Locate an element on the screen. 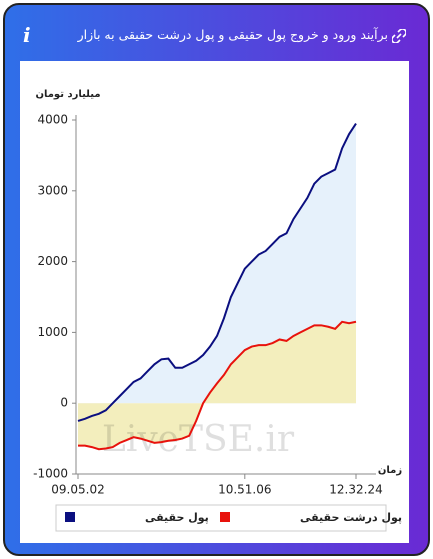 This screenshot has height=559, width=433. x-tick-label: 09.05.02 is located at coordinates (77, 490).